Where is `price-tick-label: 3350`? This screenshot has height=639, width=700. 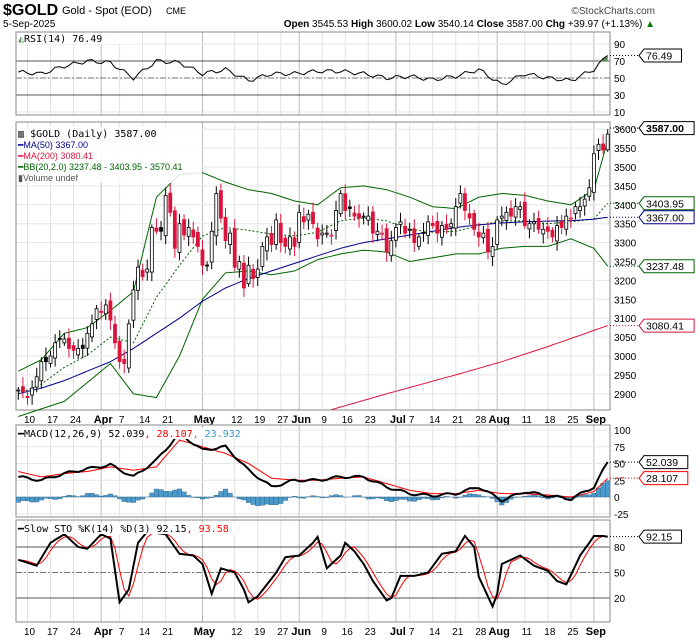
price-tick-label: 3350 is located at coordinates (625, 225).